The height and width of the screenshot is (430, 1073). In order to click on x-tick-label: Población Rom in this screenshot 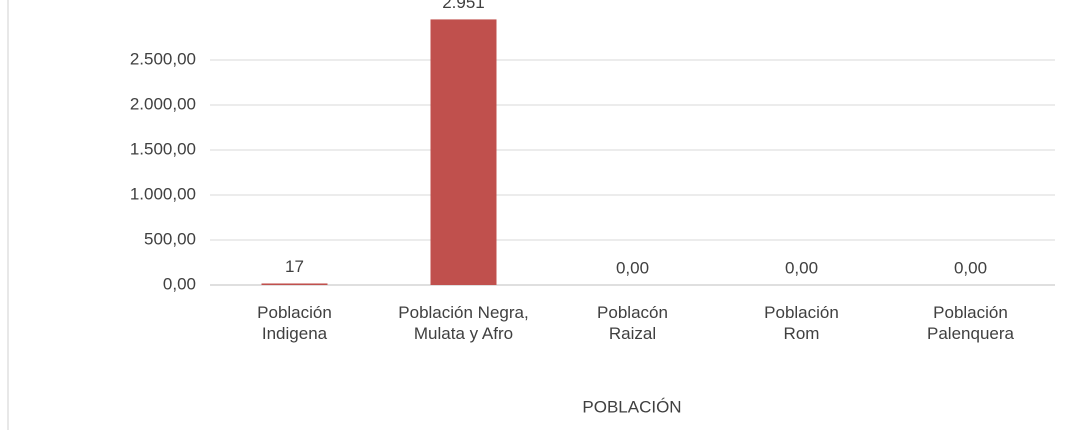, I will do `click(801, 323)`.